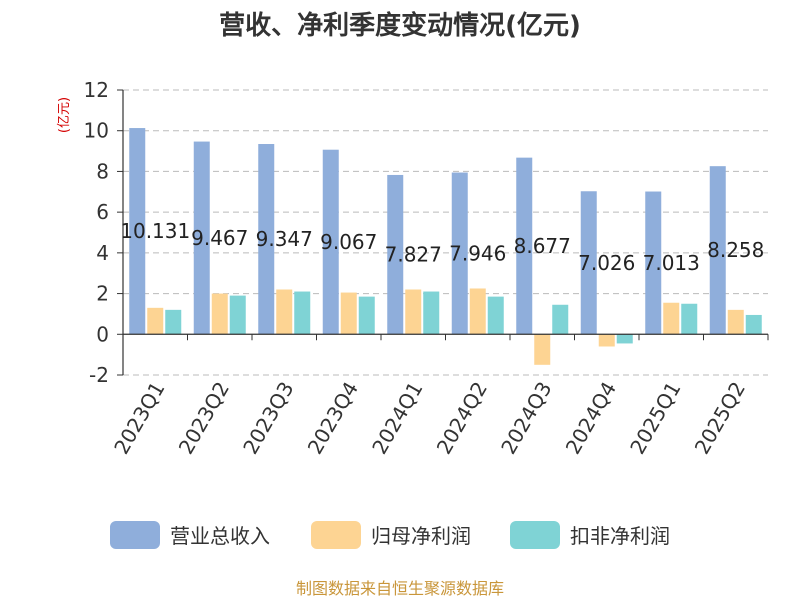 The width and height of the screenshot is (800, 600). I want to click on legend: 营业总收入 归母净利润 扣非净利润, so click(390, 535).